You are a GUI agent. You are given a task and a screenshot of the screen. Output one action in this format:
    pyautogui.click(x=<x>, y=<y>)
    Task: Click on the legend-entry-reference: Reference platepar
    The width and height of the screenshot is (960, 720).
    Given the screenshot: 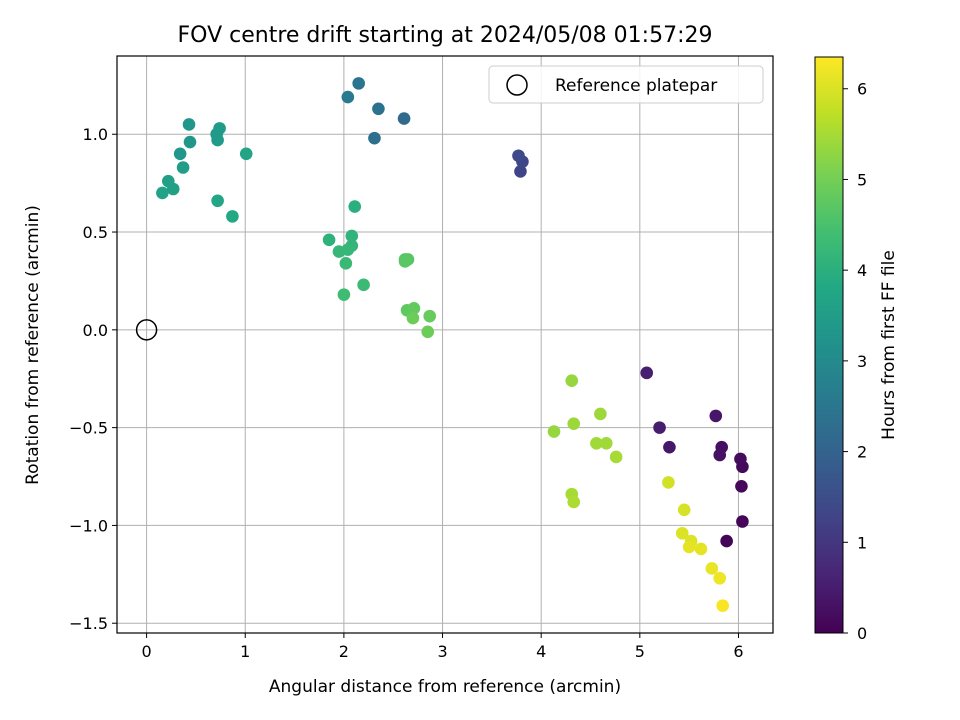 What is the action you would take?
    pyautogui.click(x=636, y=86)
    